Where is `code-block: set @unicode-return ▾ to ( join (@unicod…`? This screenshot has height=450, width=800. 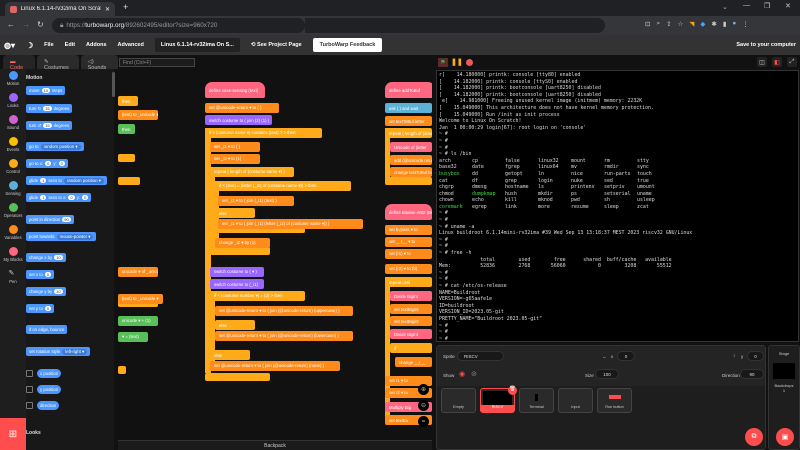
code-block: set @unicode-return ▾ to ( join (@unicod… is located at coordinates (284, 336).